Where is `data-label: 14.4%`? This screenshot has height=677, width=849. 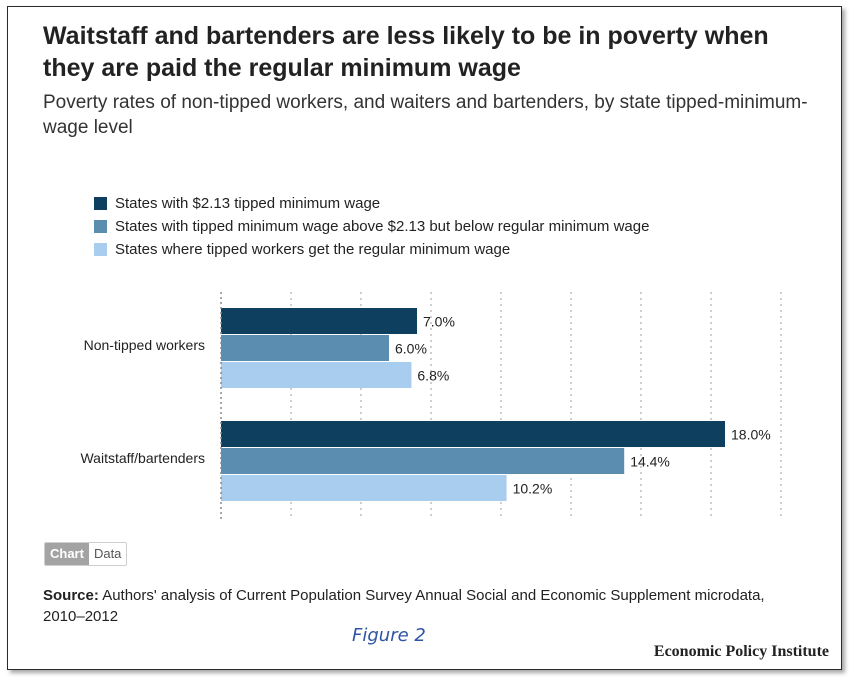
data-label: 14.4% is located at coordinates (650, 462).